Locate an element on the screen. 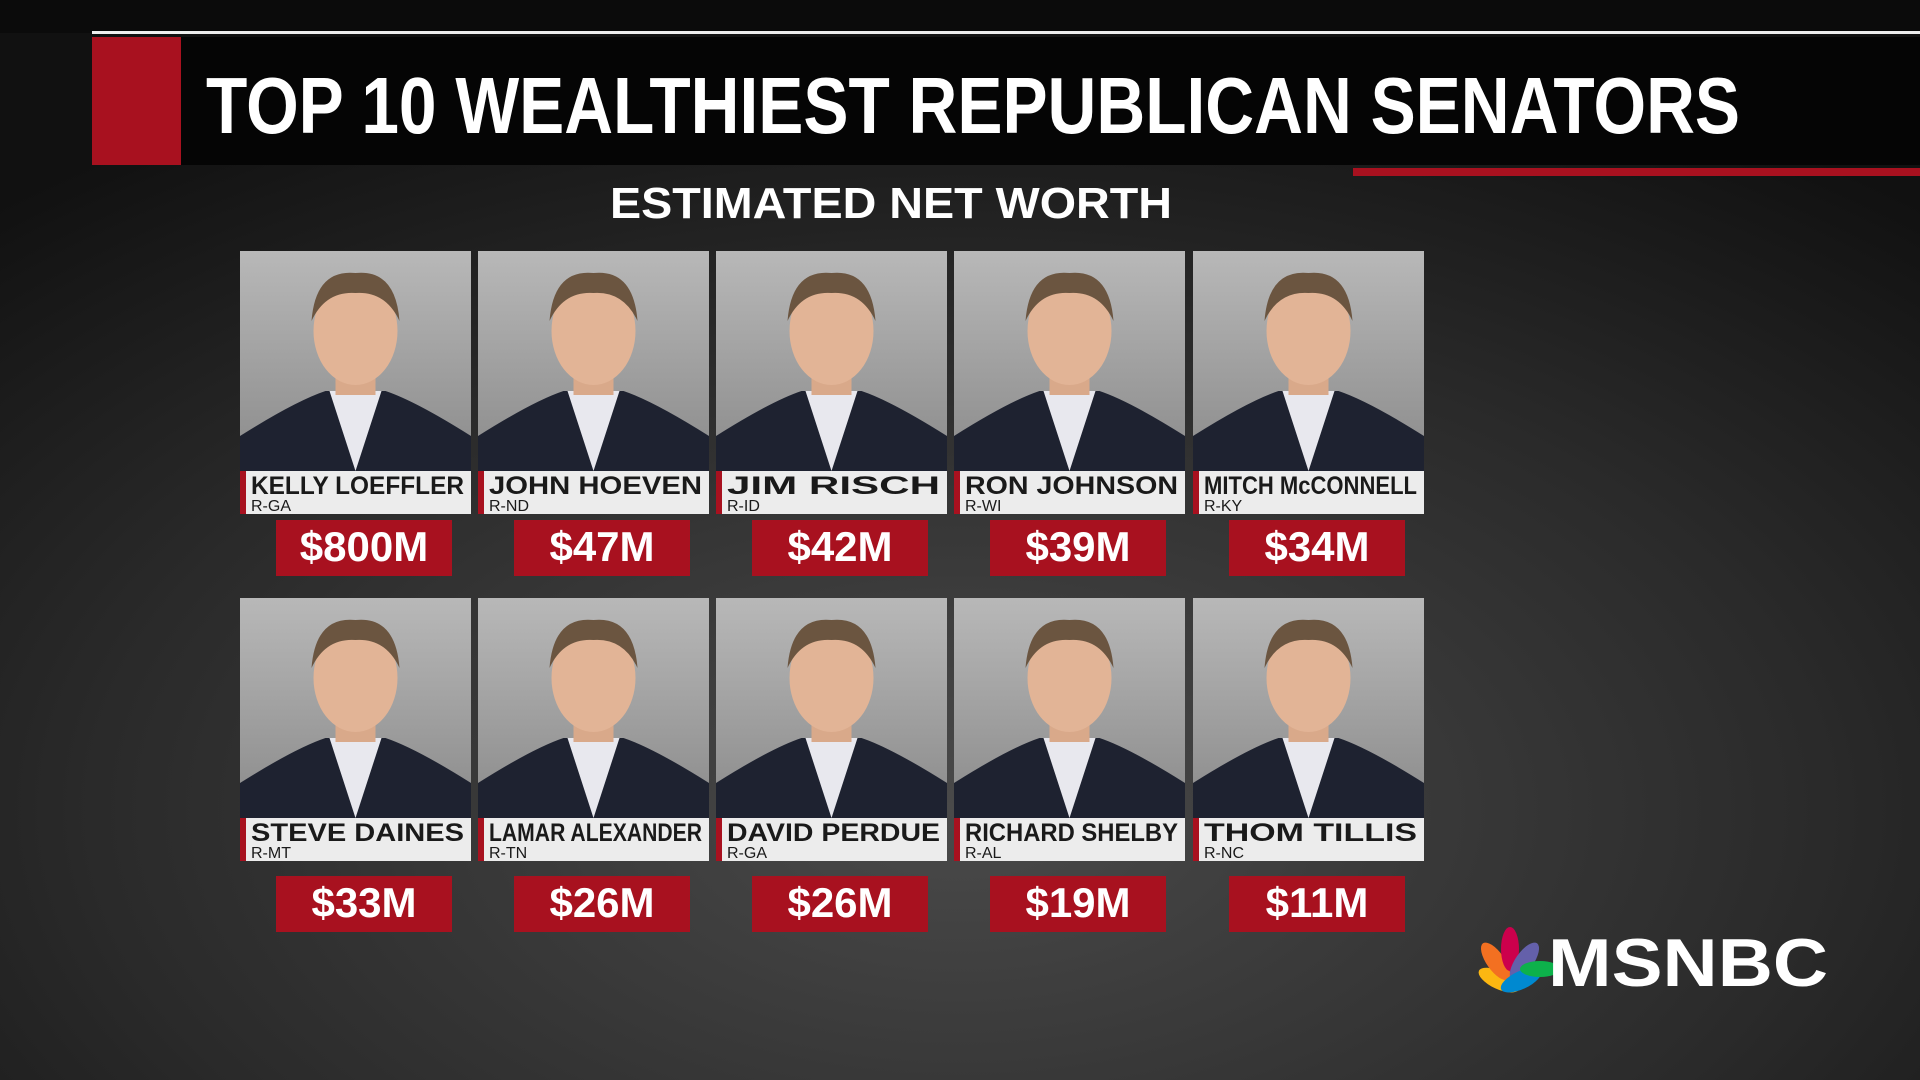 This screenshot has height=1080, width=1920. net-worth: $42M is located at coordinates (839, 546).